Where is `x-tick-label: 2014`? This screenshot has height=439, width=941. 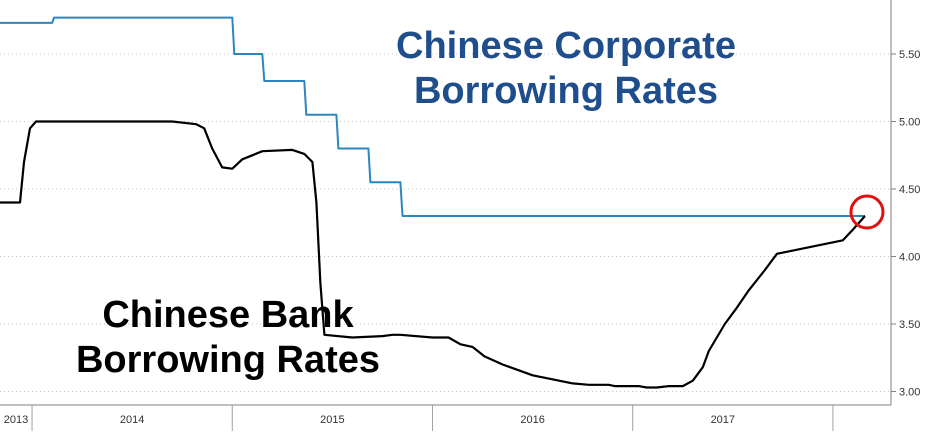
x-tick-label: 2014 is located at coordinates (132, 420).